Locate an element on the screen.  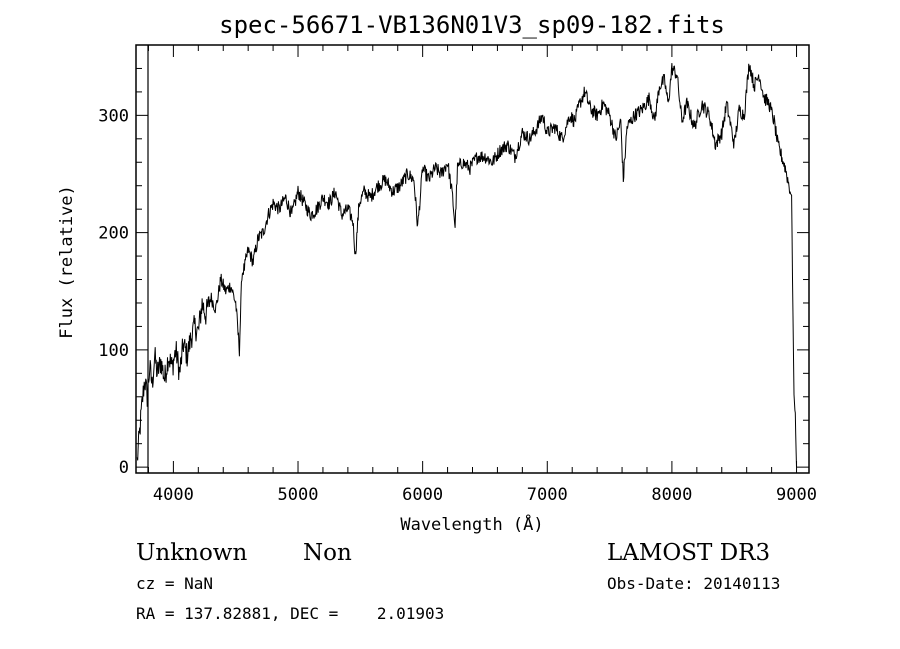
x-tick-label: 5000 is located at coordinates (298, 495).